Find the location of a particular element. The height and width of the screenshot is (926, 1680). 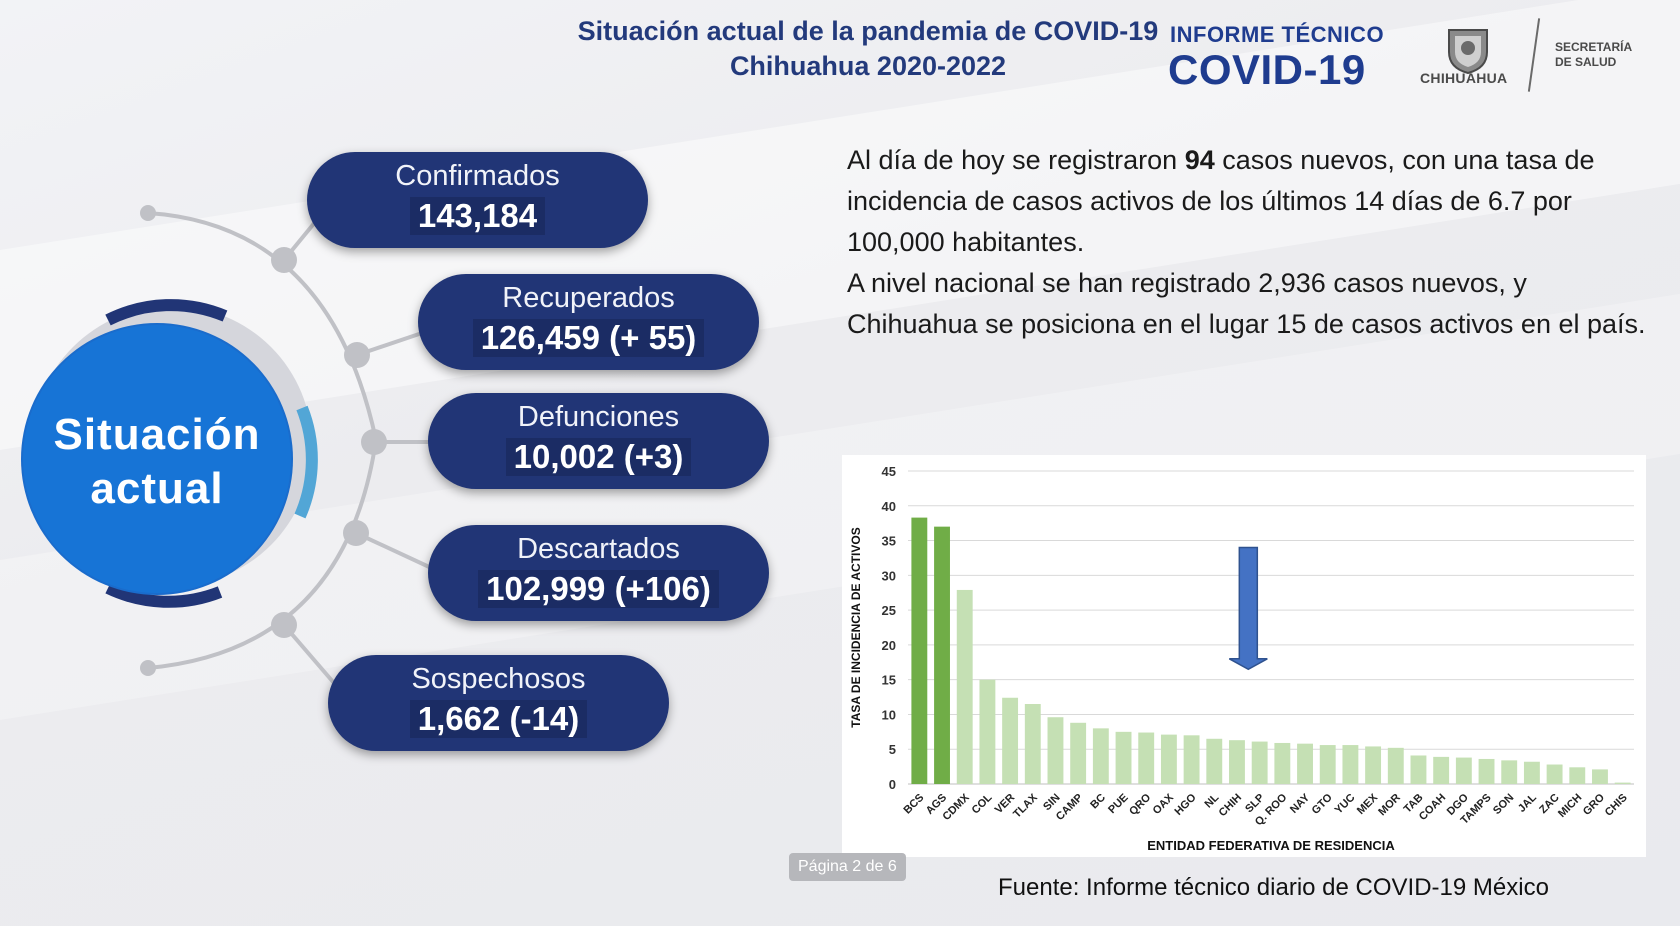

center-label-line-1: Situación is located at coordinates (157, 434).